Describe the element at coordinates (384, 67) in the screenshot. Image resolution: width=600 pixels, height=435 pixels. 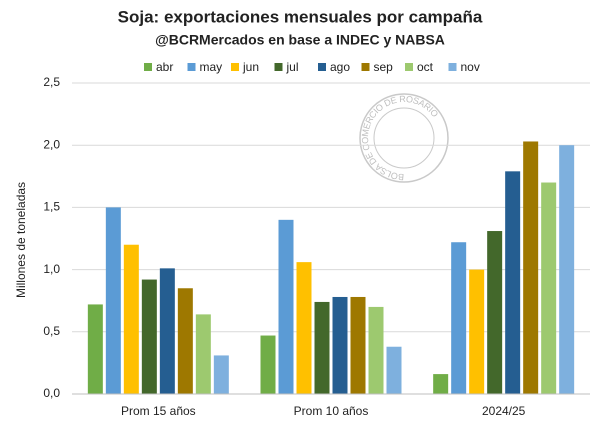
I see `legend-label: sep` at that location.